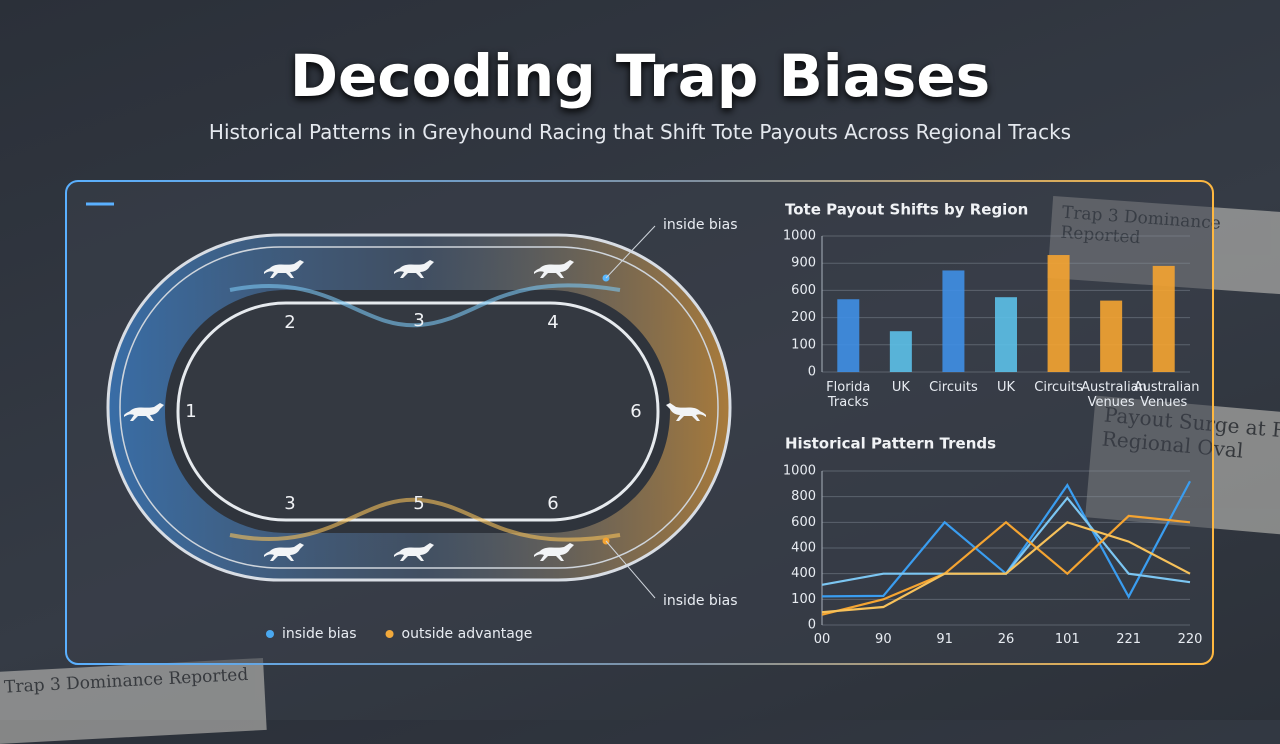 The image size is (1280, 744). I want to click on y-tick-label: 800, so click(803, 496).